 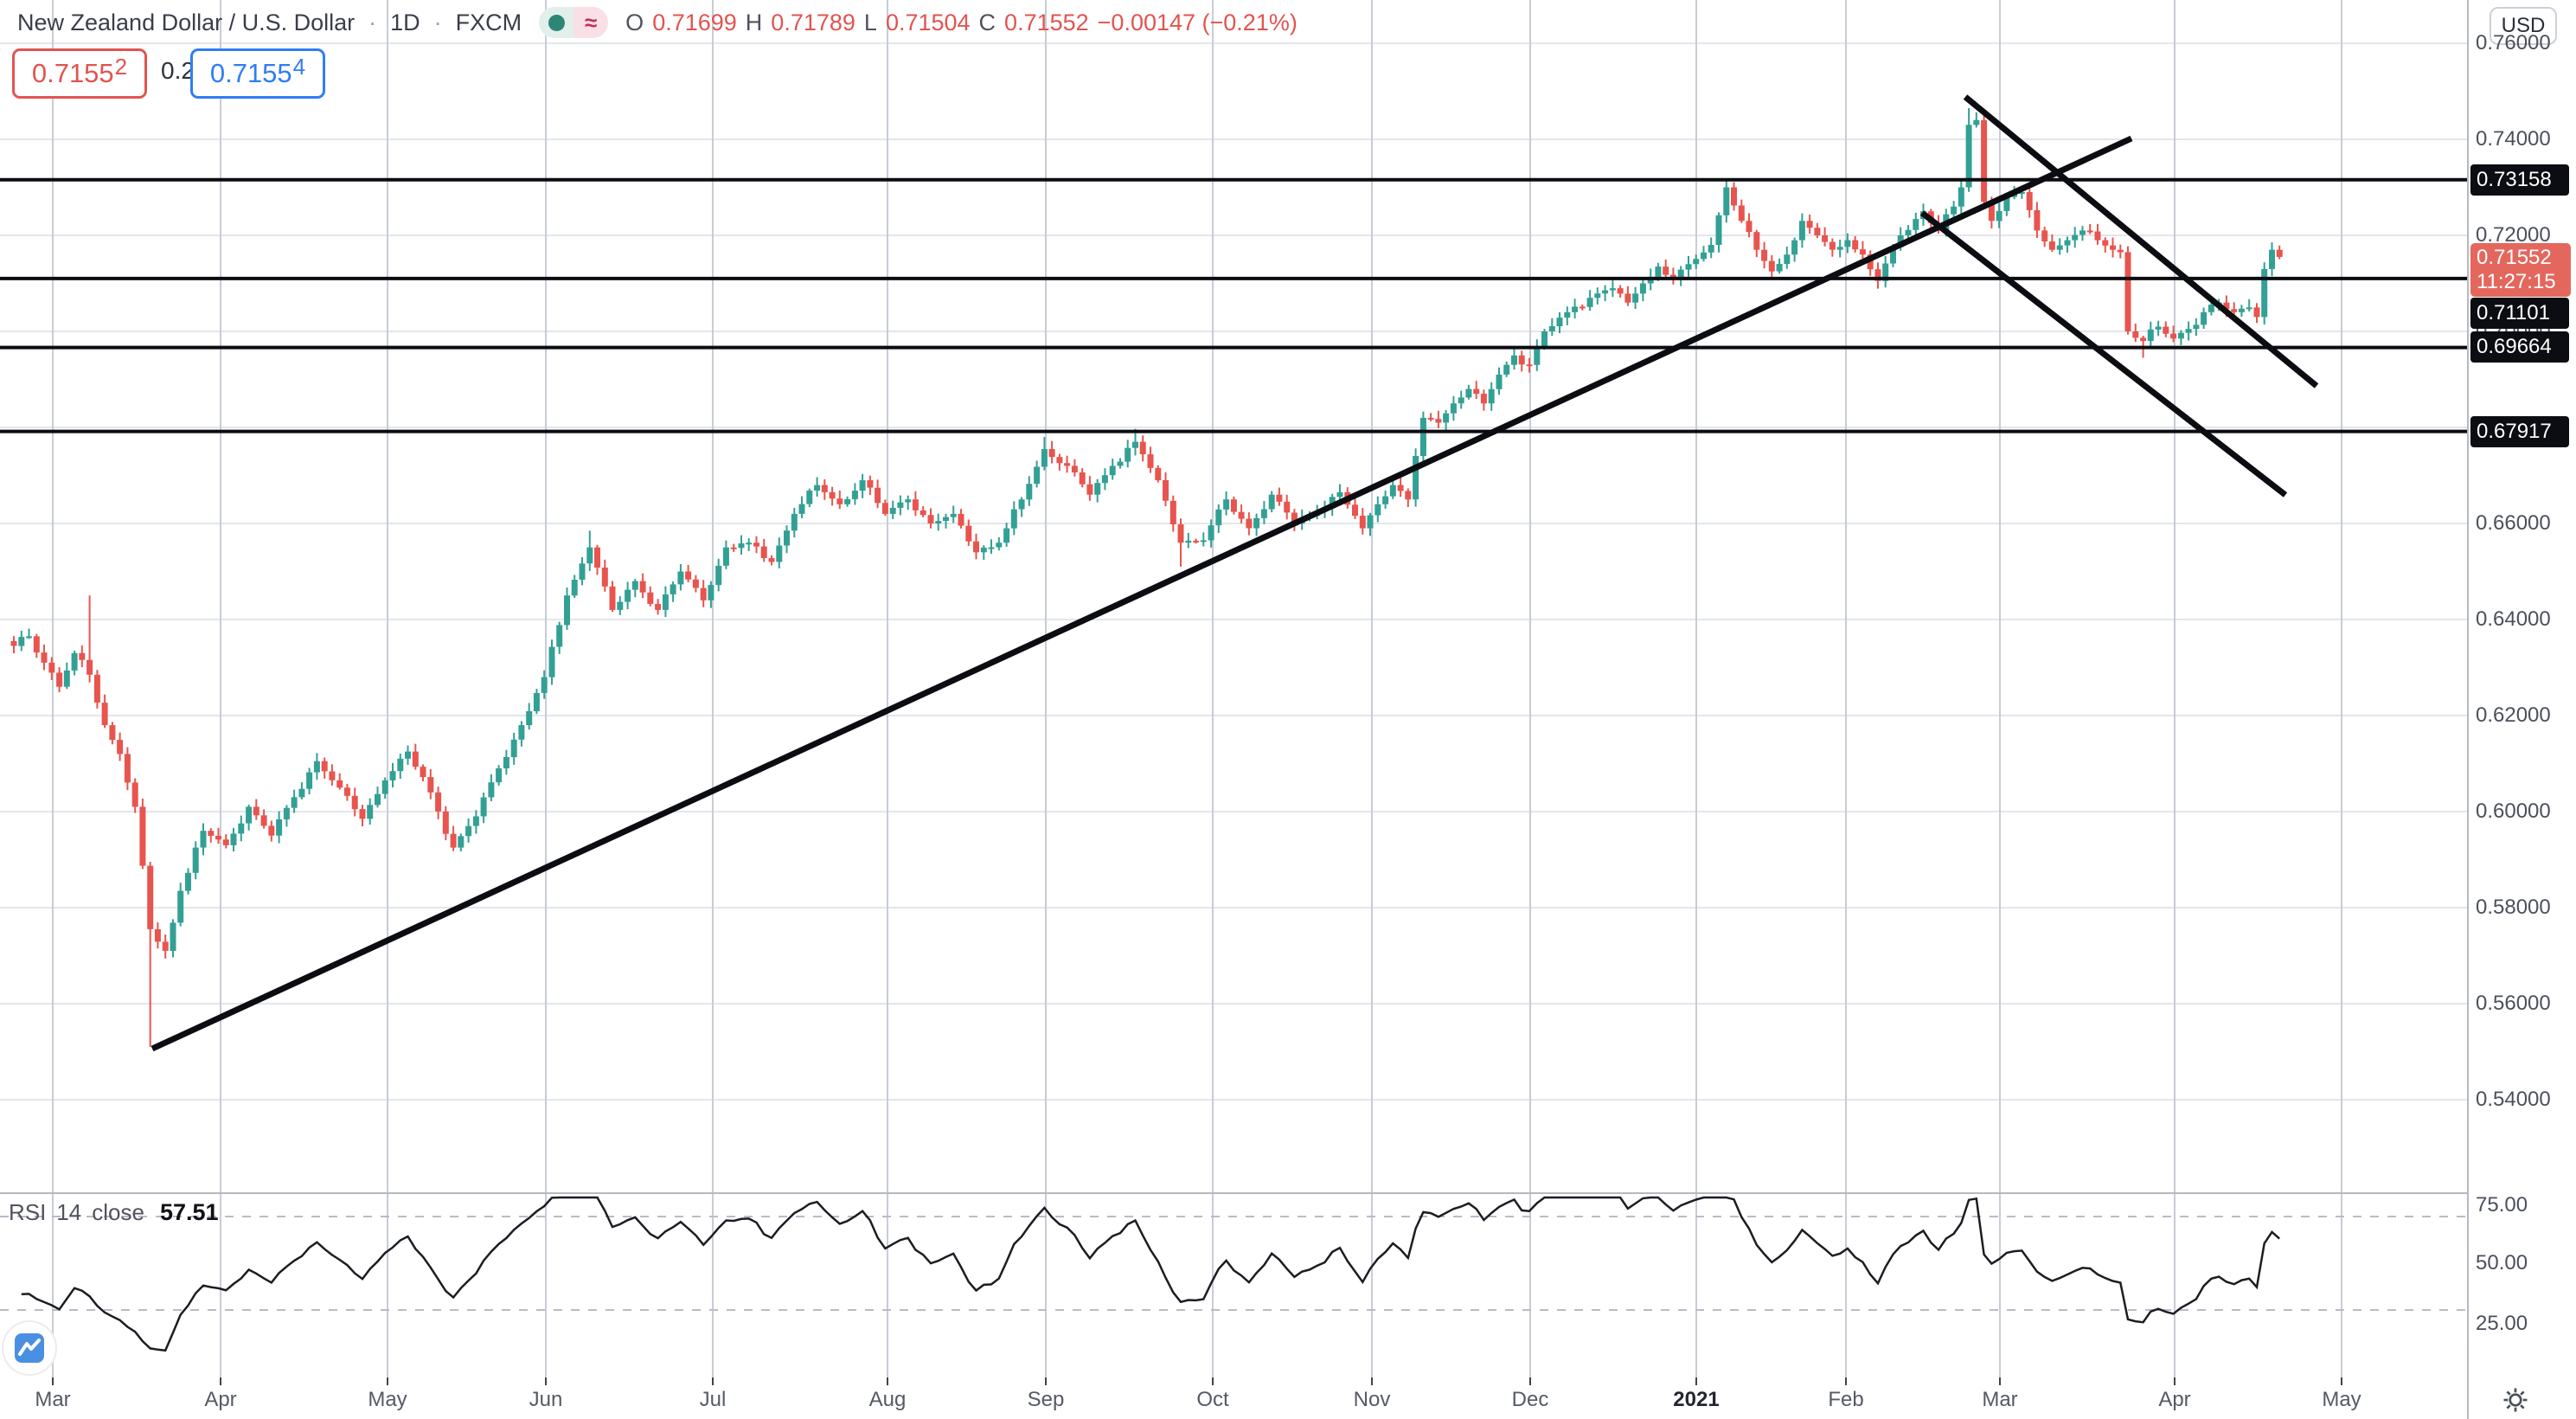 What do you see at coordinates (299, 66) in the screenshot?
I see `ask-price-pip: 4` at bounding box center [299, 66].